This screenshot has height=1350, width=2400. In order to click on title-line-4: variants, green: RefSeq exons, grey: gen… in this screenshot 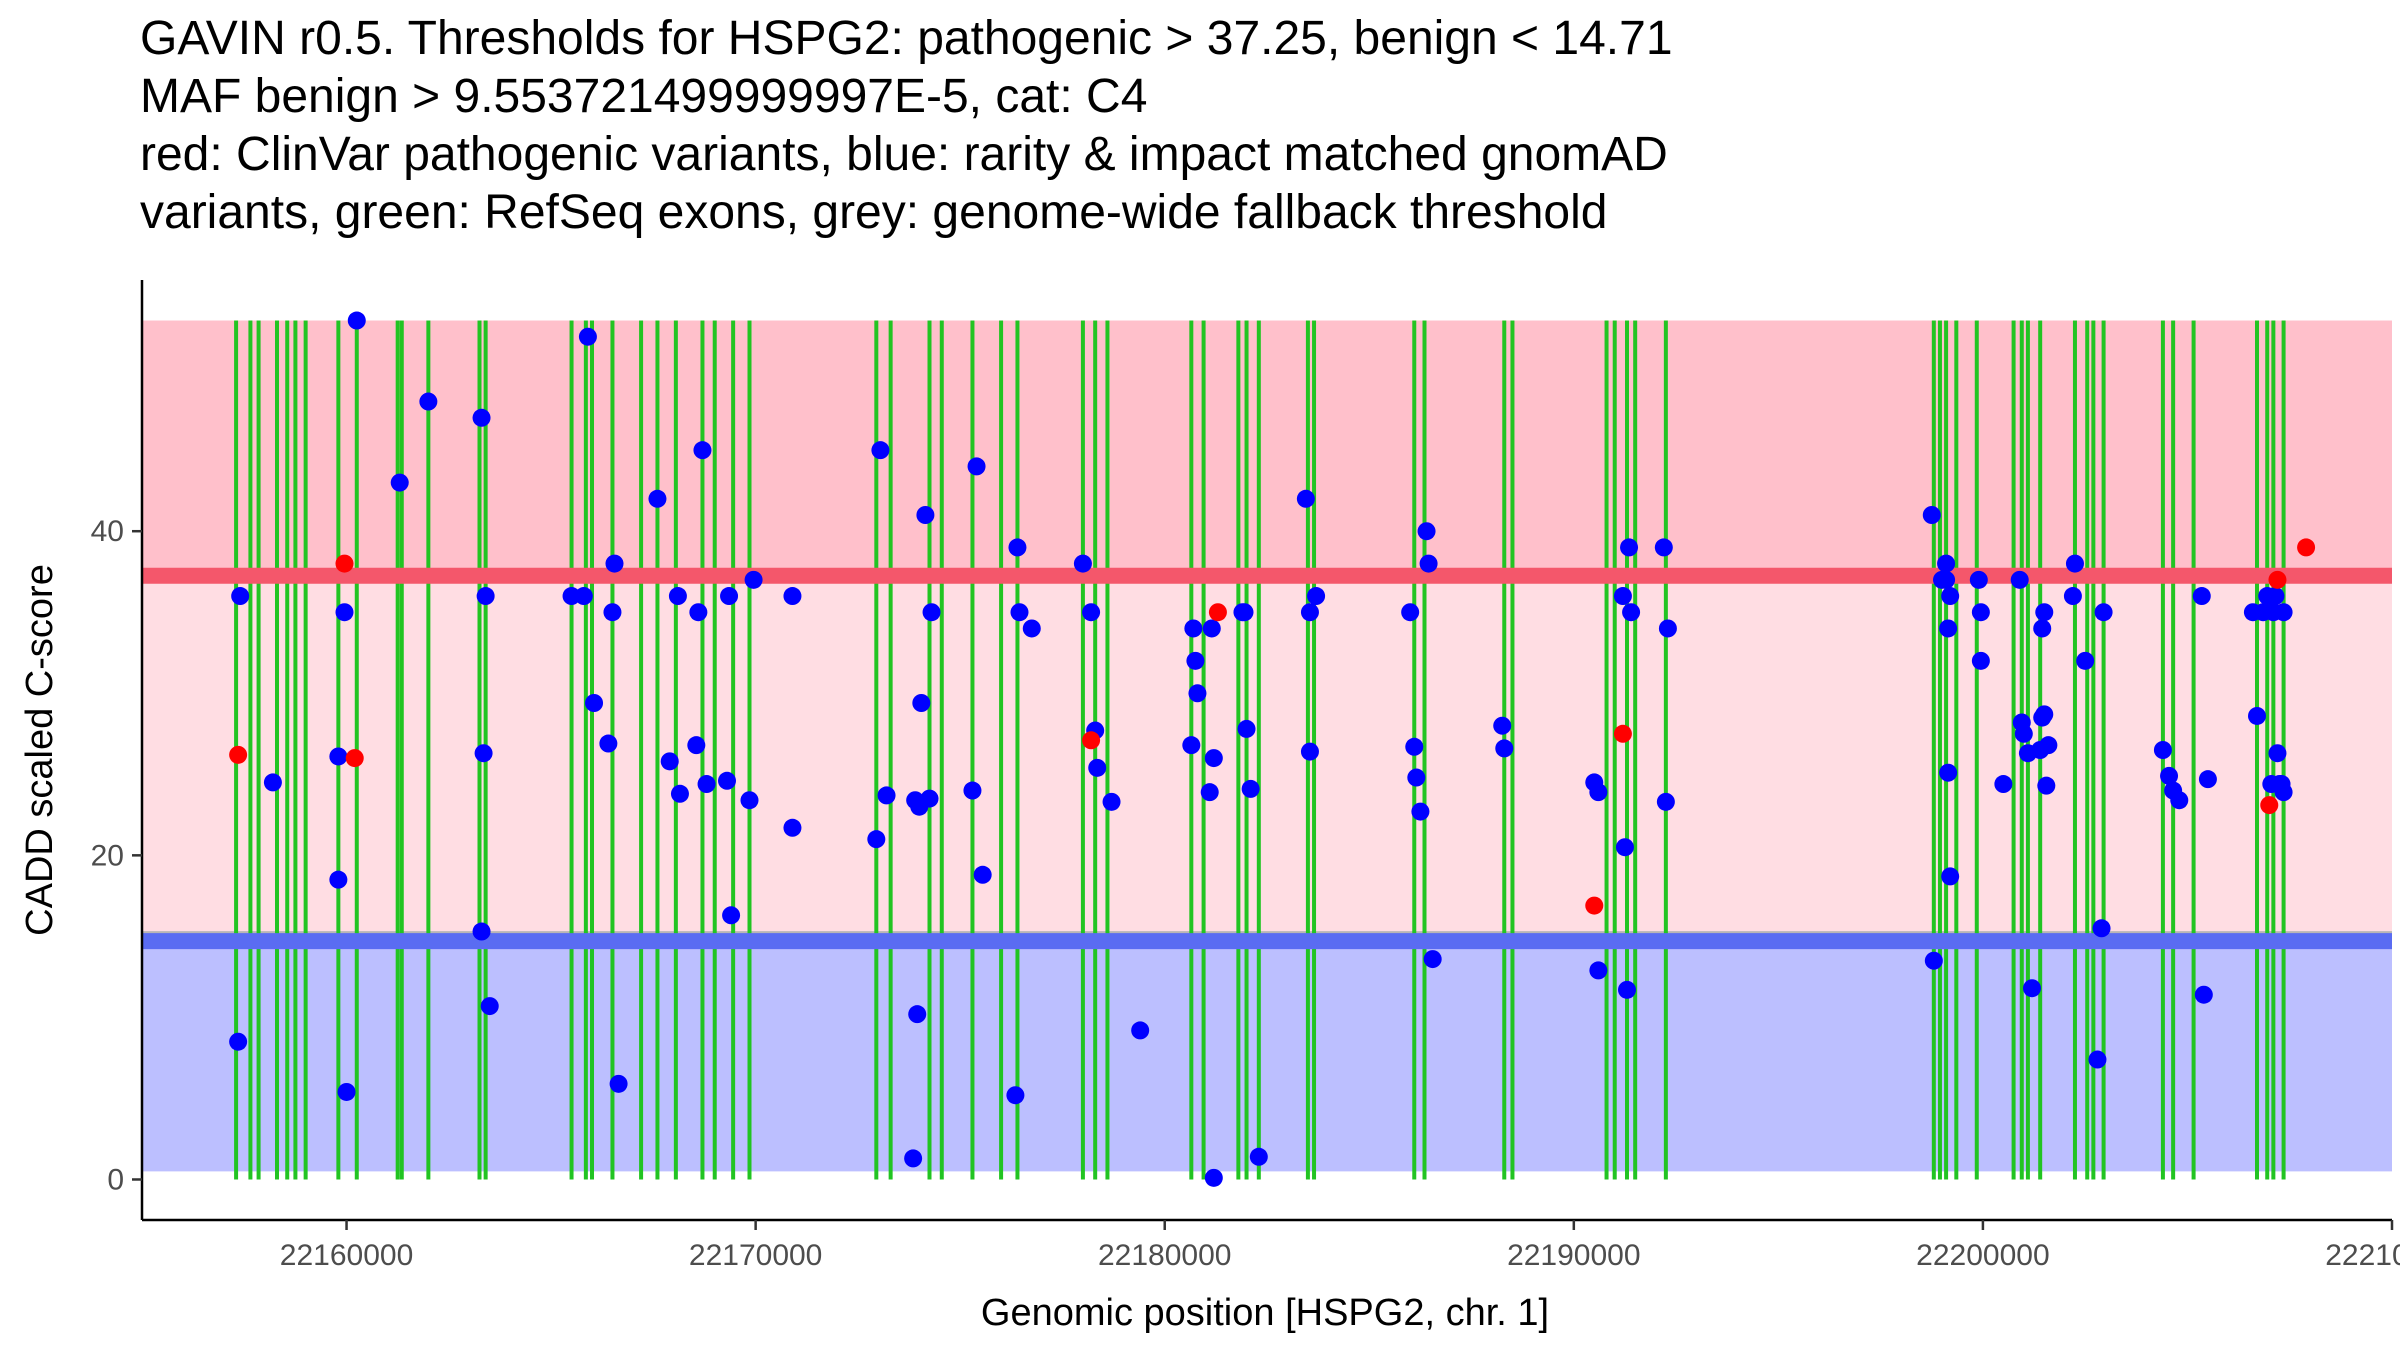, I will do `click(874, 212)`.